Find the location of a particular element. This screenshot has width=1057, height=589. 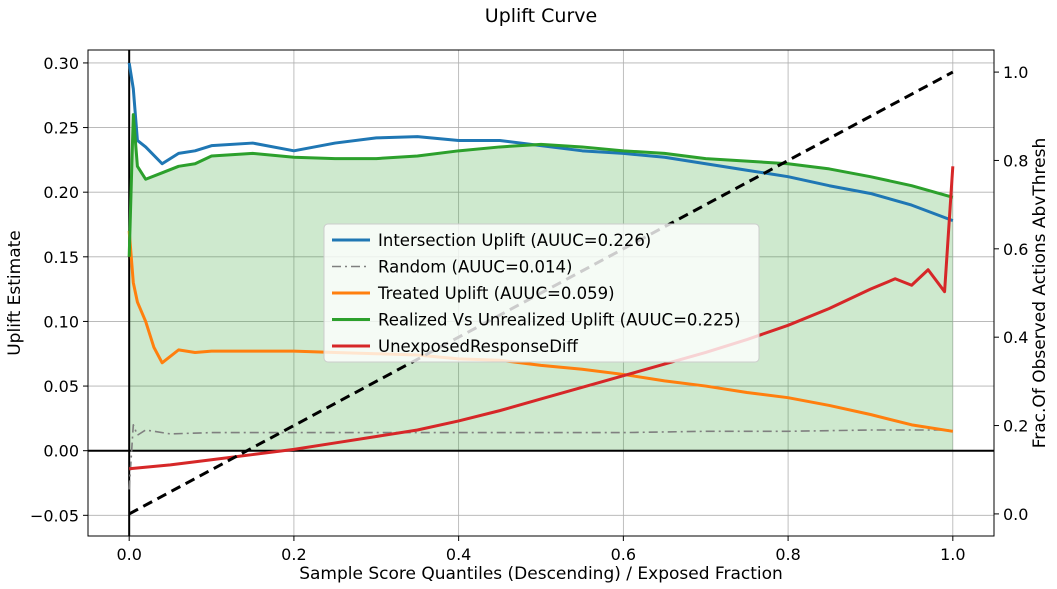

x-tick-label: 0.8 is located at coordinates (787, 554).